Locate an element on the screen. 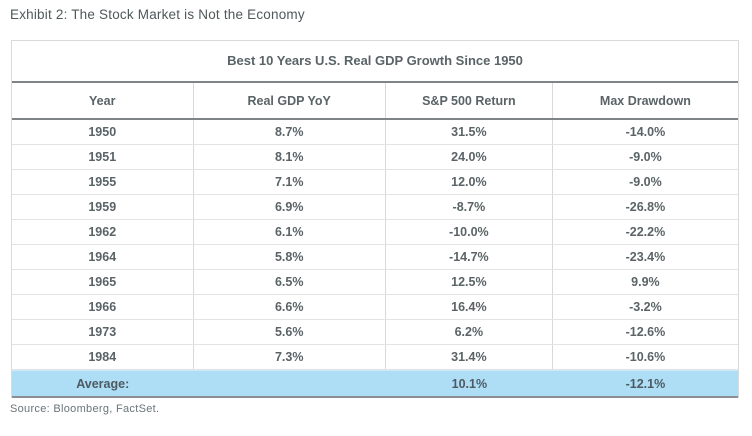  cell-drawdown: -23.4% is located at coordinates (645, 257).